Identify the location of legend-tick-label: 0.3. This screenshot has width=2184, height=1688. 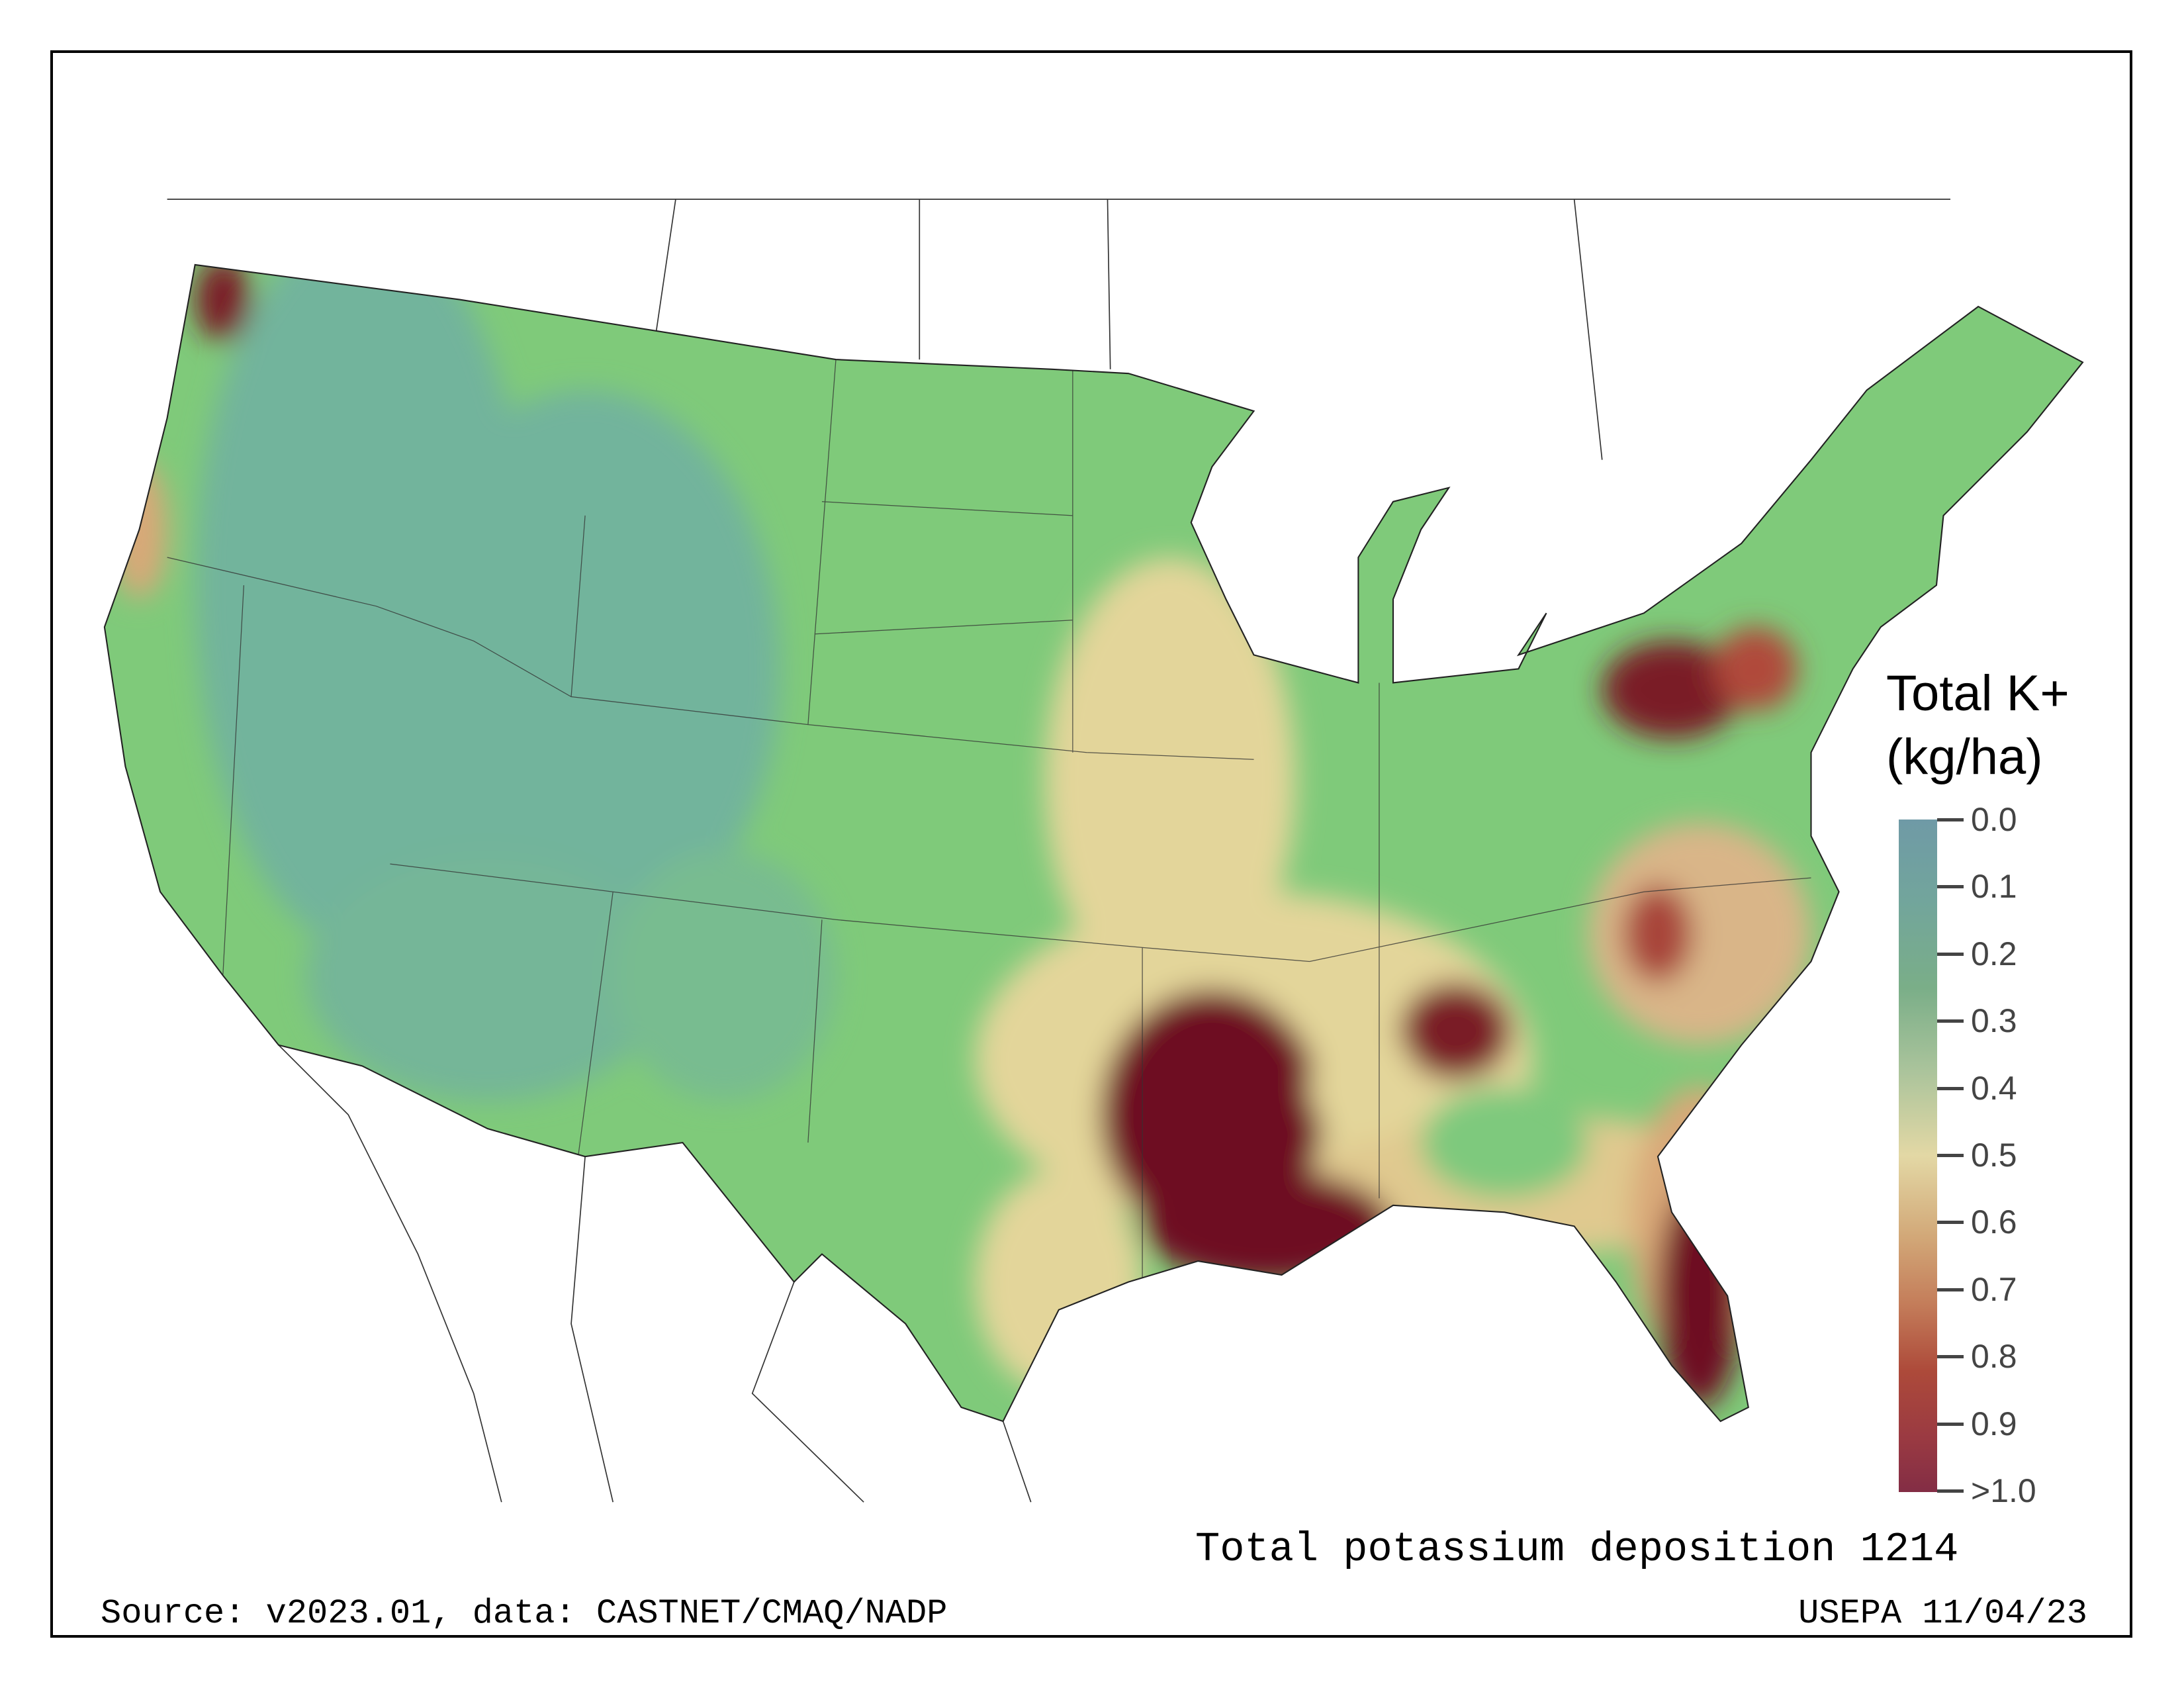
(1994, 1021).